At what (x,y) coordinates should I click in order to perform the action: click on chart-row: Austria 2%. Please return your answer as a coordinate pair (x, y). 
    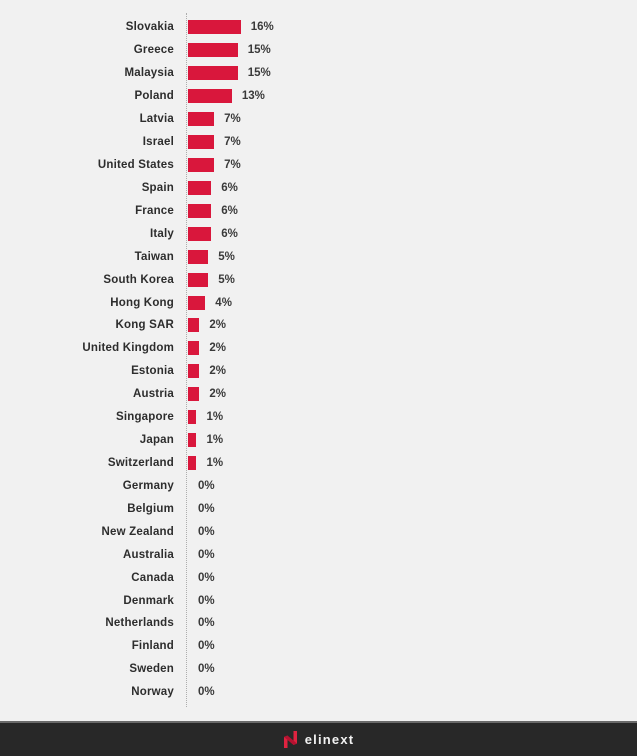
    Looking at the image, I should click on (318, 394).